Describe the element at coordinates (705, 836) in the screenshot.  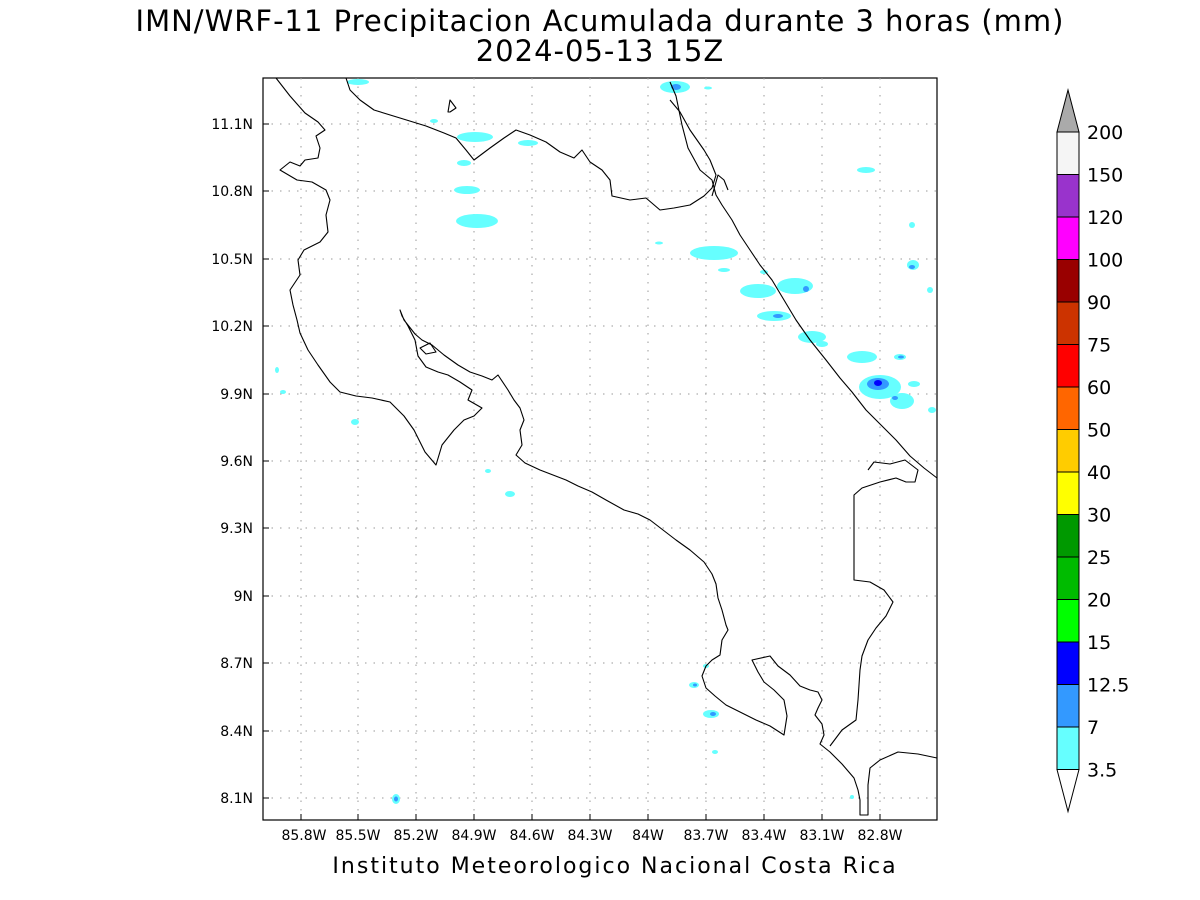
I see `lon-label: 83.7W` at that location.